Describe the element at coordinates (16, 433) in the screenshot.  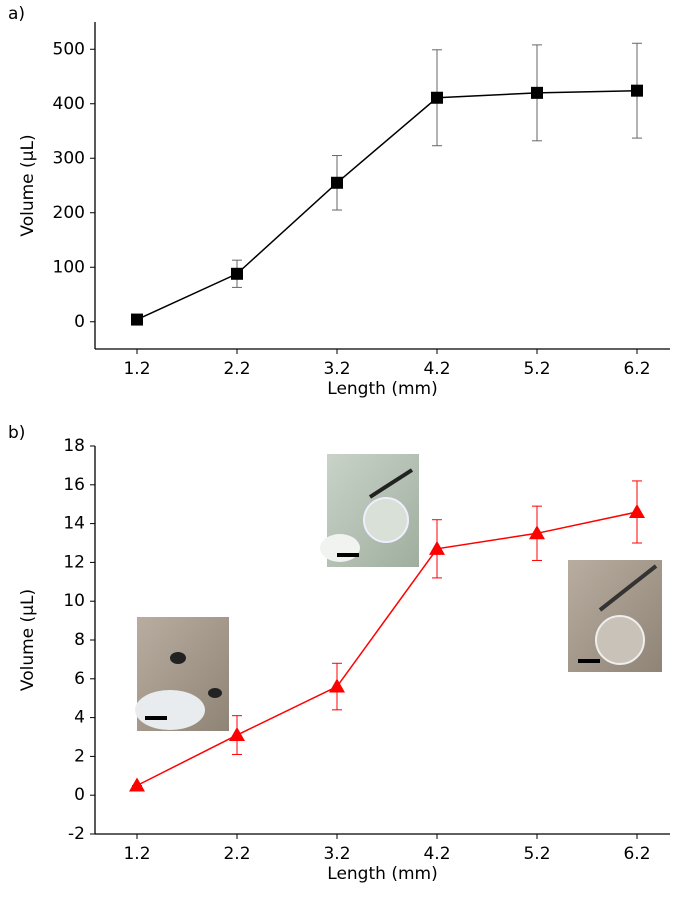
I see `panel-label: b)` at that location.